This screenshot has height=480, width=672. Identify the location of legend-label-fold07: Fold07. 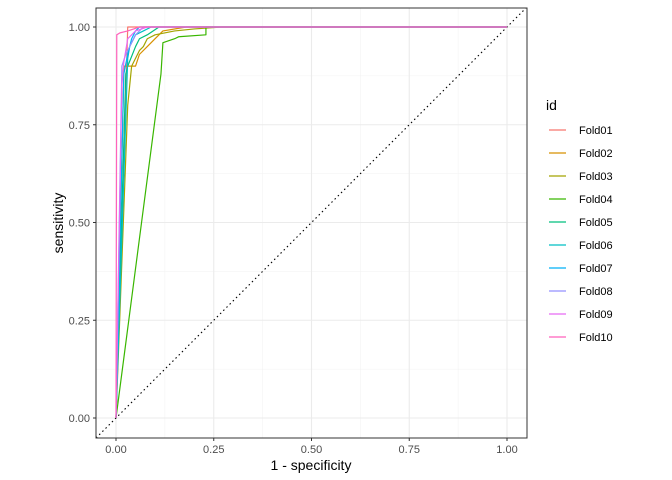
(596, 269).